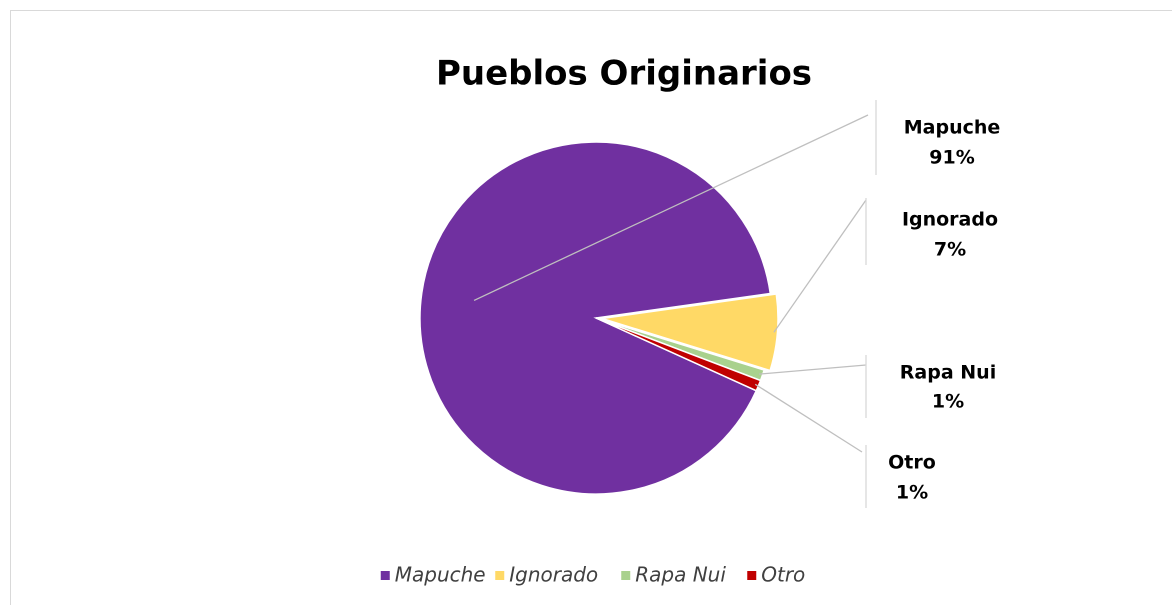 This screenshot has width=1172, height=605. Describe the element at coordinates (952, 128) in the screenshot. I see `data-label-name: Mapuche` at that location.